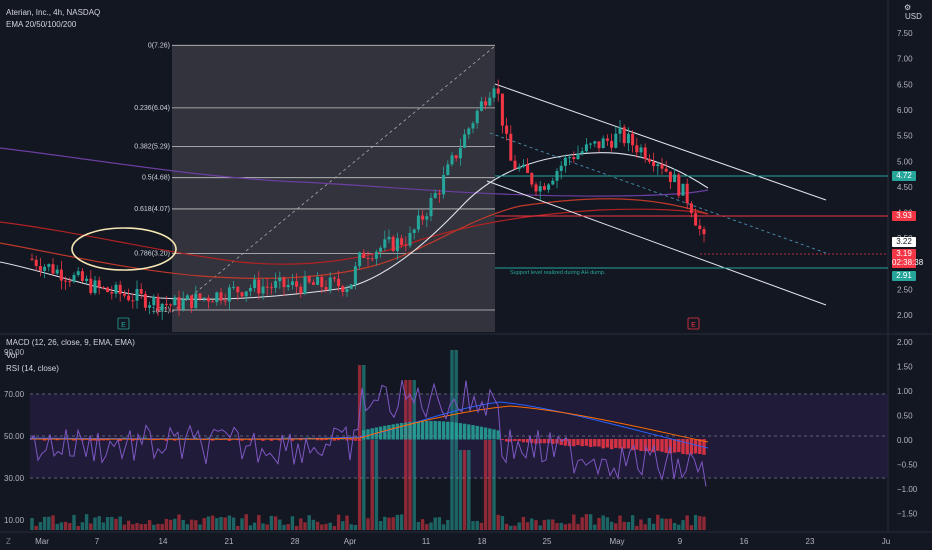  What do you see at coordinates (905, 33) in the screenshot?
I see `price-tick: 7.50` at bounding box center [905, 33].